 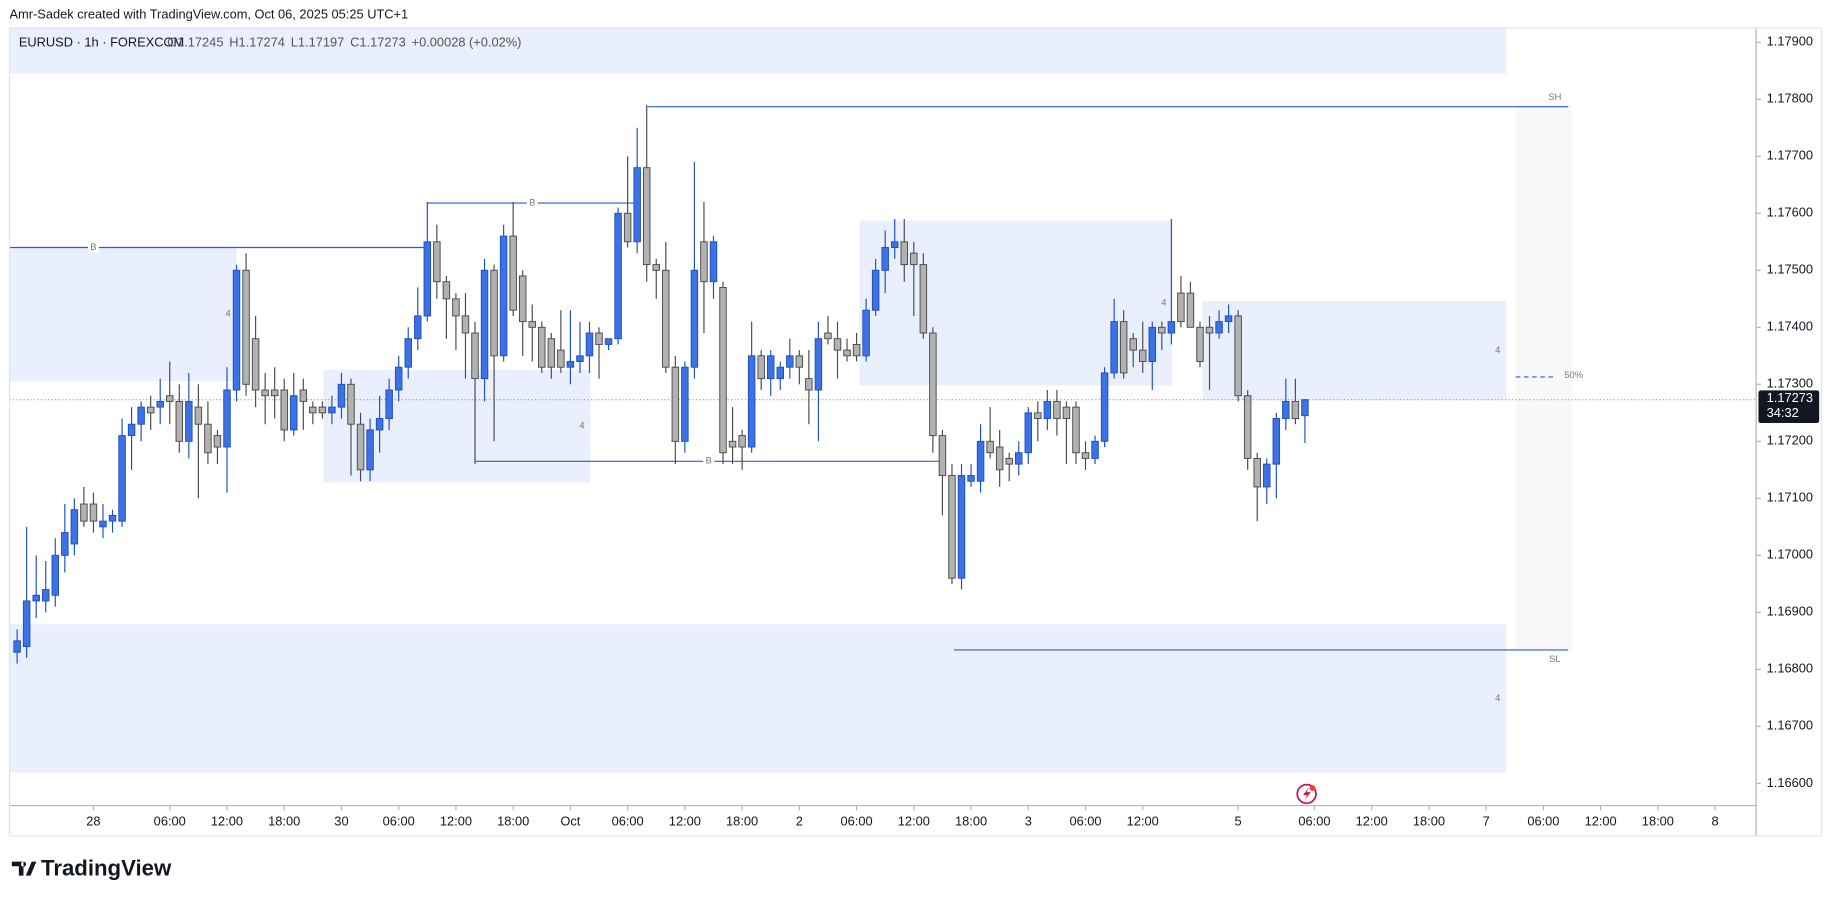 I want to click on zone, so click(x=1354, y=351).